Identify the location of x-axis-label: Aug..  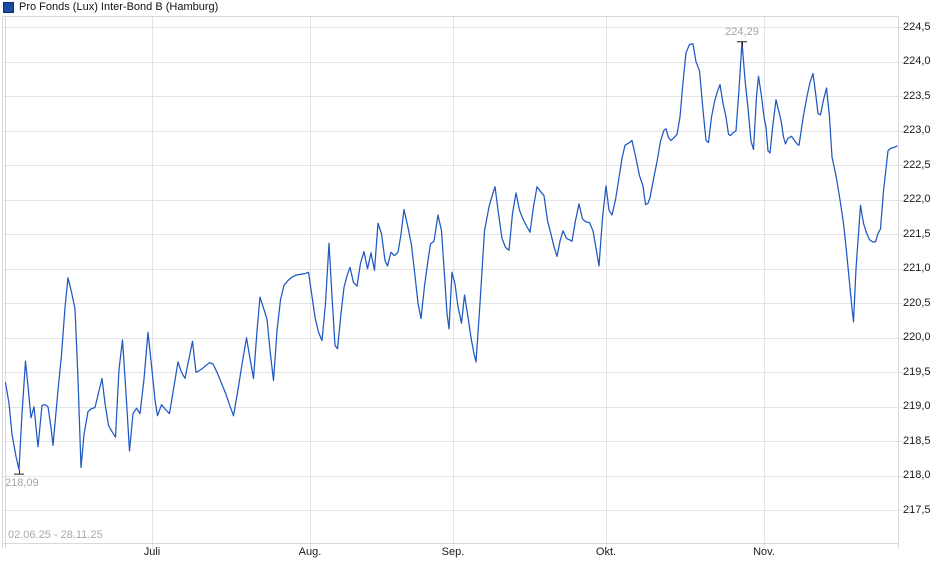
(310, 552).